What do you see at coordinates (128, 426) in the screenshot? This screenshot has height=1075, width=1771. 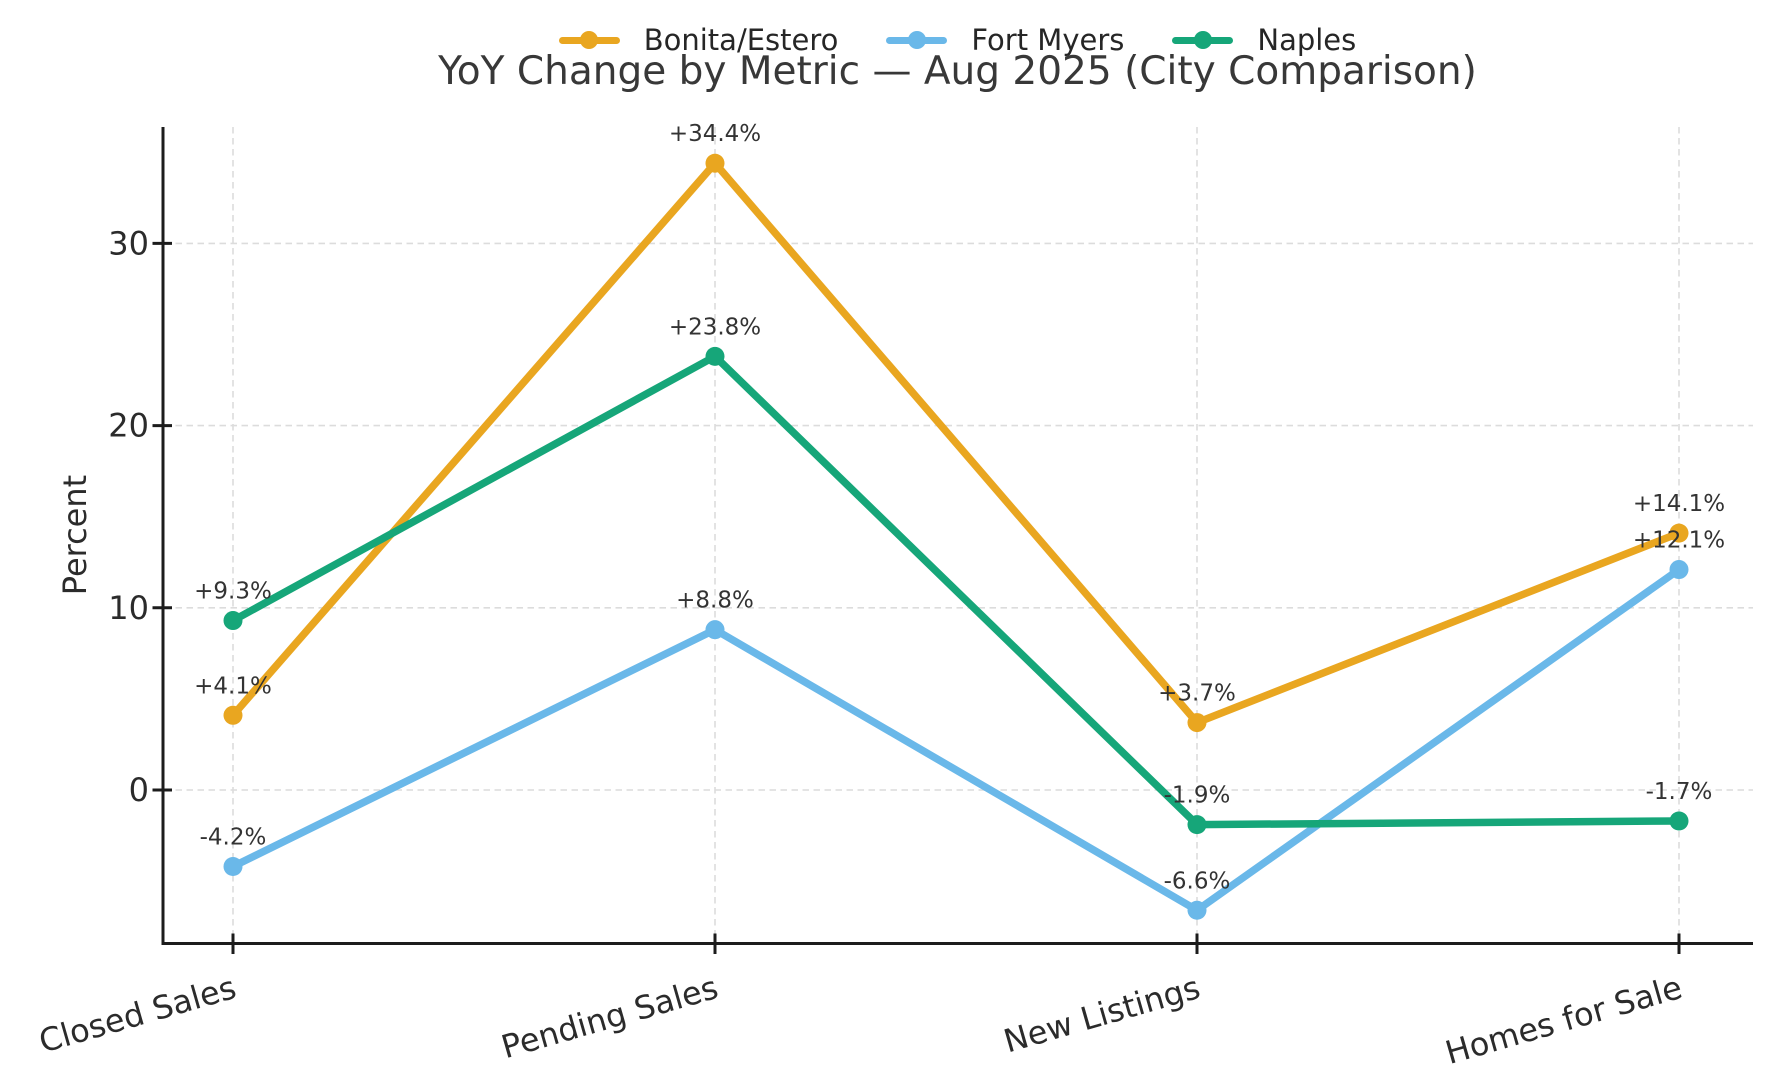 I see `y-tick-label: 20` at bounding box center [128, 426].